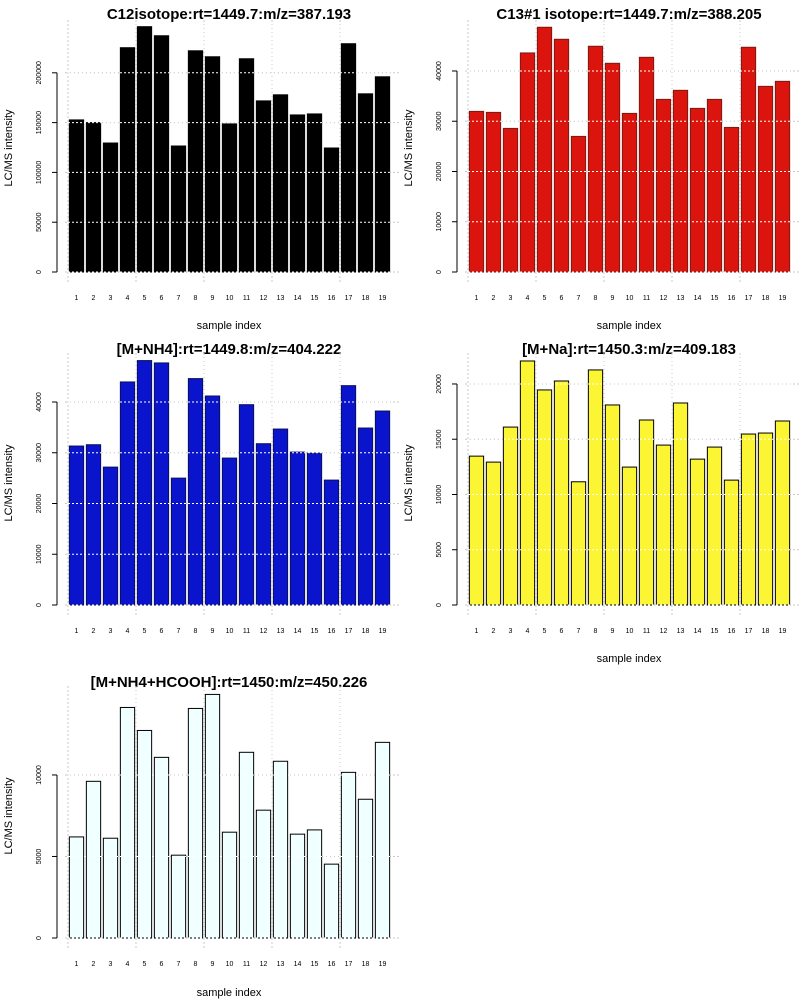 The image size is (800, 1000). What do you see at coordinates (447, 167) in the screenshot?
I see `y-axis: 0 10000 20000 30000 40000` at bounding box center [447, 167].